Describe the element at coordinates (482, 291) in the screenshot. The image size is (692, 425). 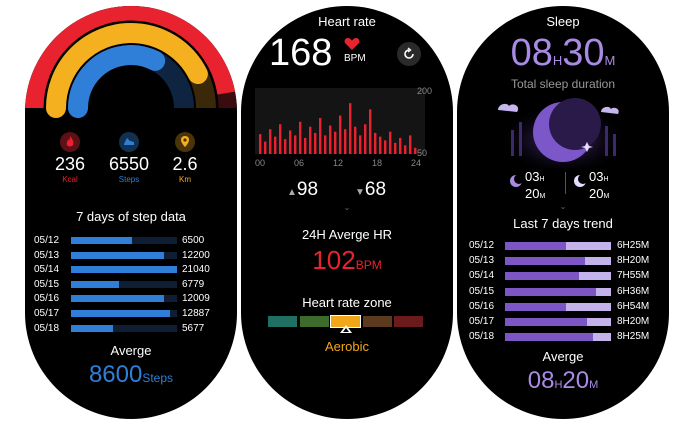
I see `sleep-date: 05/15` at that location.